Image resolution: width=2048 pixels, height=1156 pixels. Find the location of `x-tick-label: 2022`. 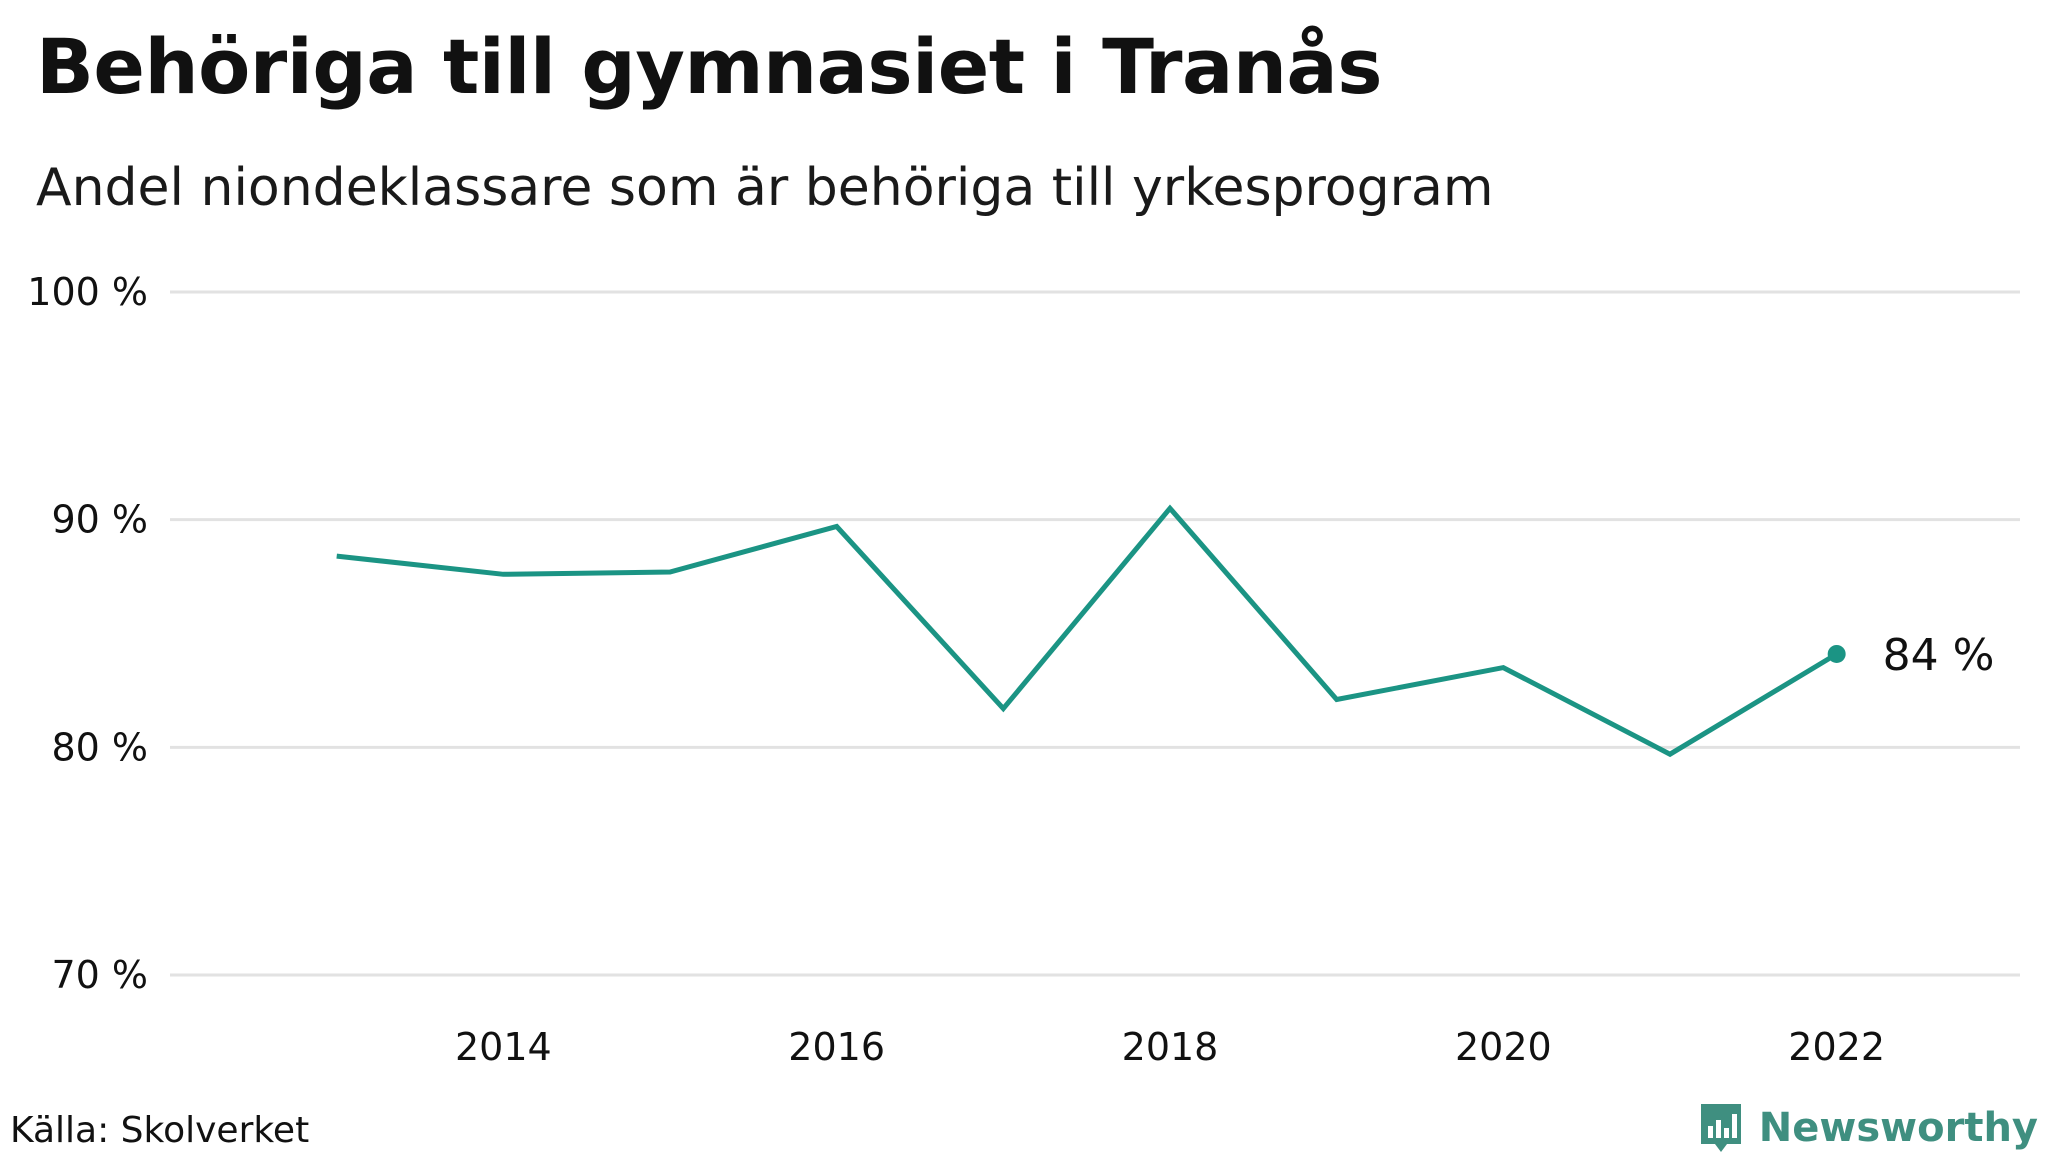

x-tick-label: 2022 is located at coordinates (1836, 1047).